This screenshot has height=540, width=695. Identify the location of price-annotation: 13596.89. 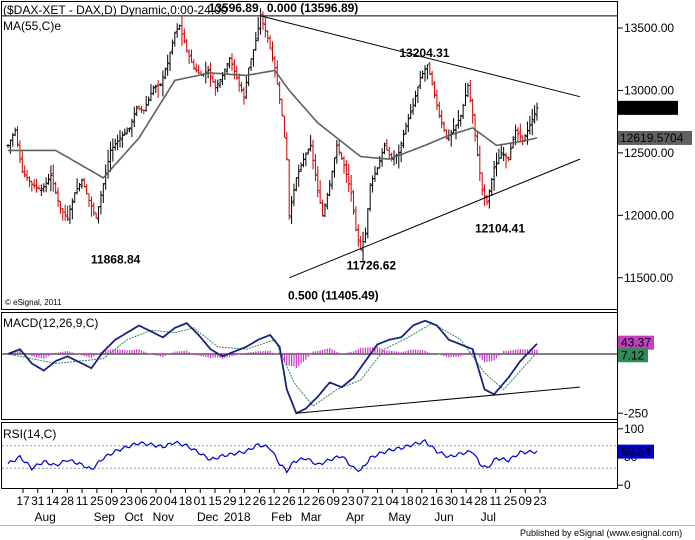
(234, 8).